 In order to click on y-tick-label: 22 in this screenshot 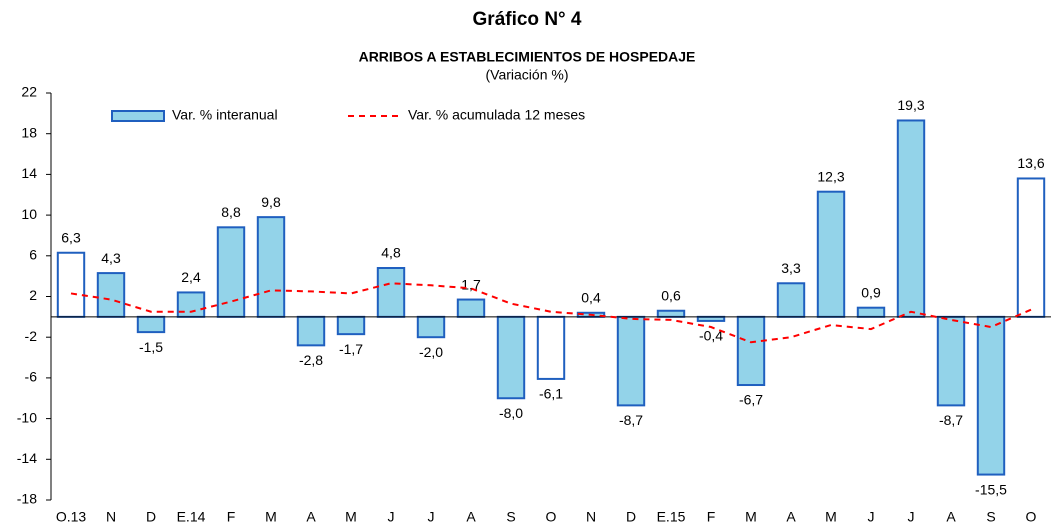, I will do `click(29, 92)`.